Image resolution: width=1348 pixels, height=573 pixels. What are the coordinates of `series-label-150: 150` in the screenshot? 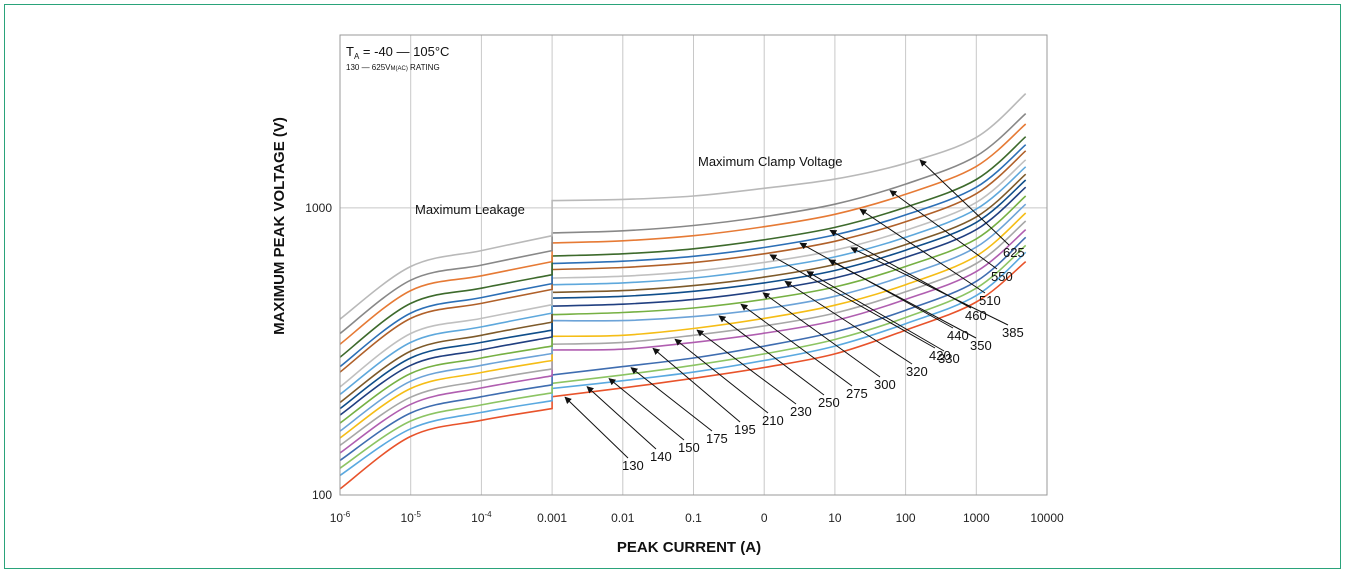 It's located at (689, 447).